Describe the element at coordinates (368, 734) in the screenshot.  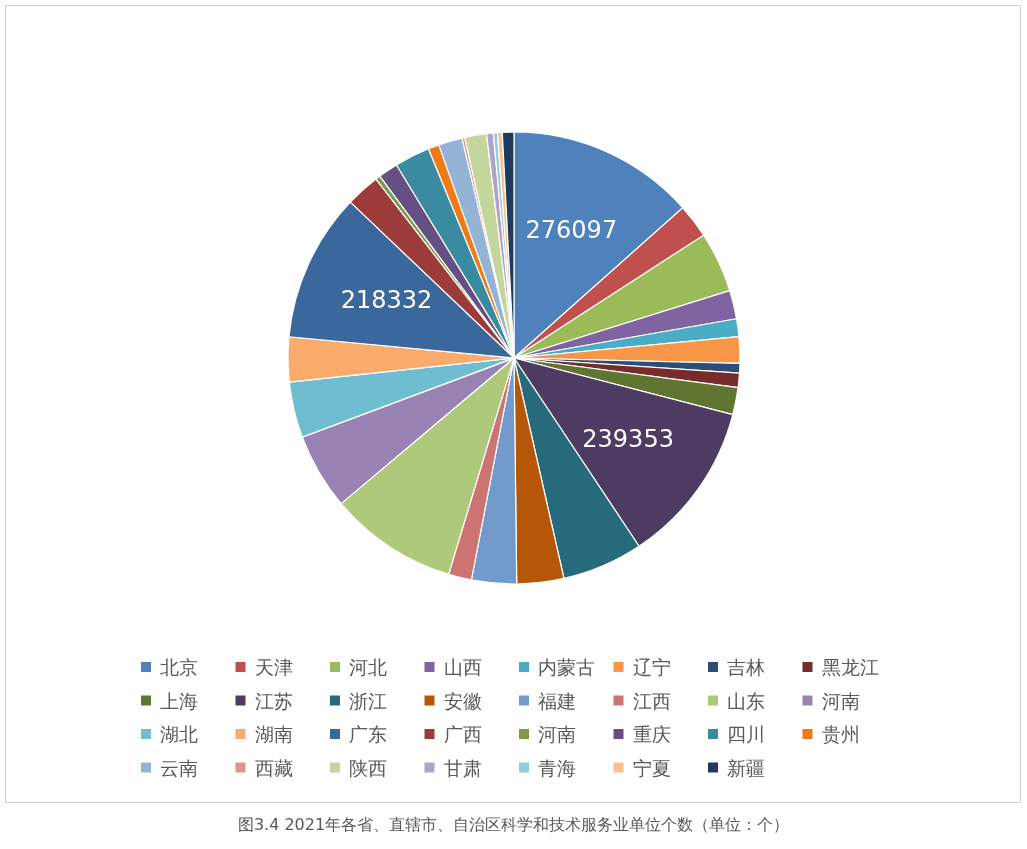
I see `legend-label: 广东` at that location.